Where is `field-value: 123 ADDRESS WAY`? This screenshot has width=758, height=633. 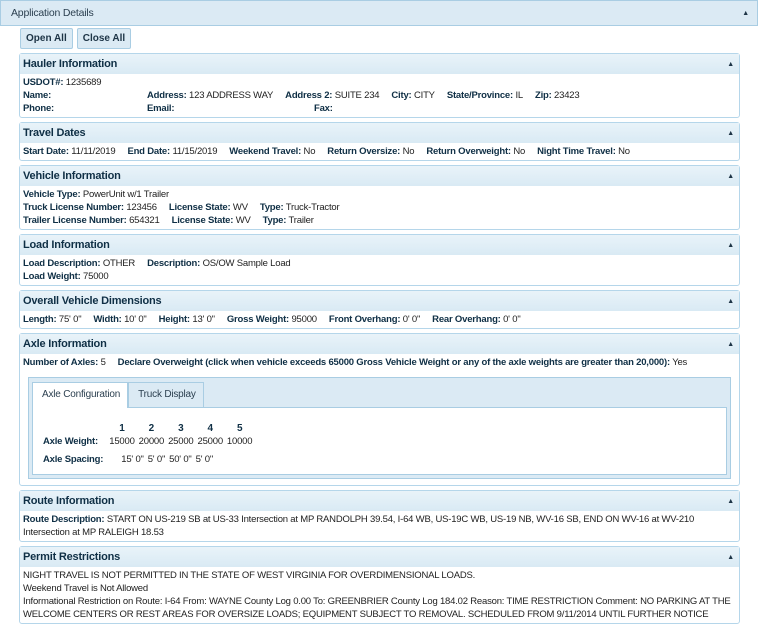
field-value: 123 ADDRESS WAY is located at coordinates (231, 95).